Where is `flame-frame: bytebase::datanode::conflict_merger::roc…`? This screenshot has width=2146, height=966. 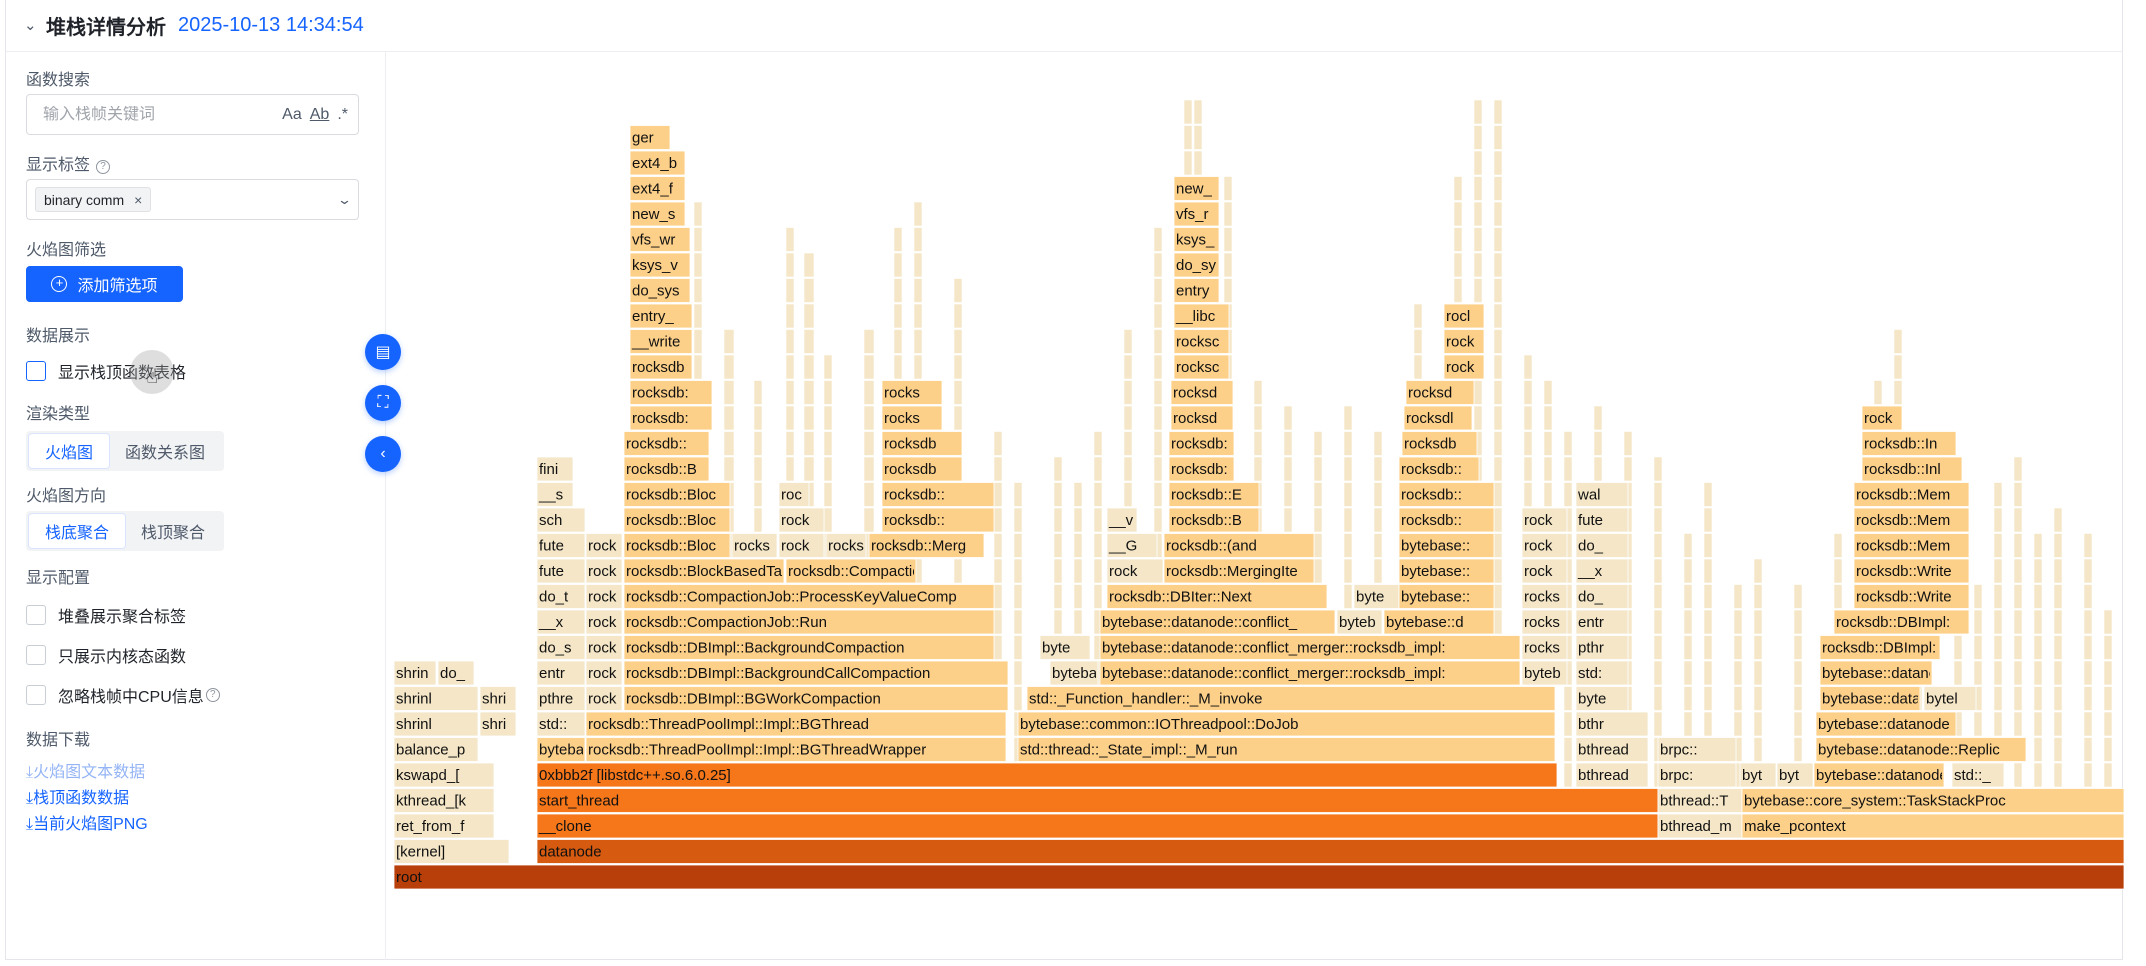
flame-frame: bytebase::datanode::conflict_merger::roc… is located at coordinates (1310, 673).